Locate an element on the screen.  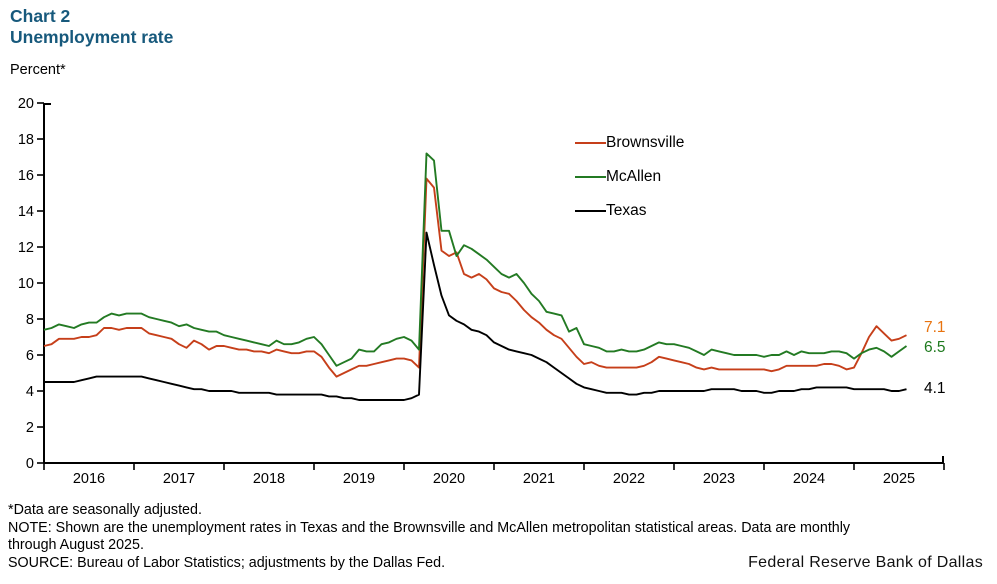
y-tick-label: 12 is located at coordinates (26, 248).